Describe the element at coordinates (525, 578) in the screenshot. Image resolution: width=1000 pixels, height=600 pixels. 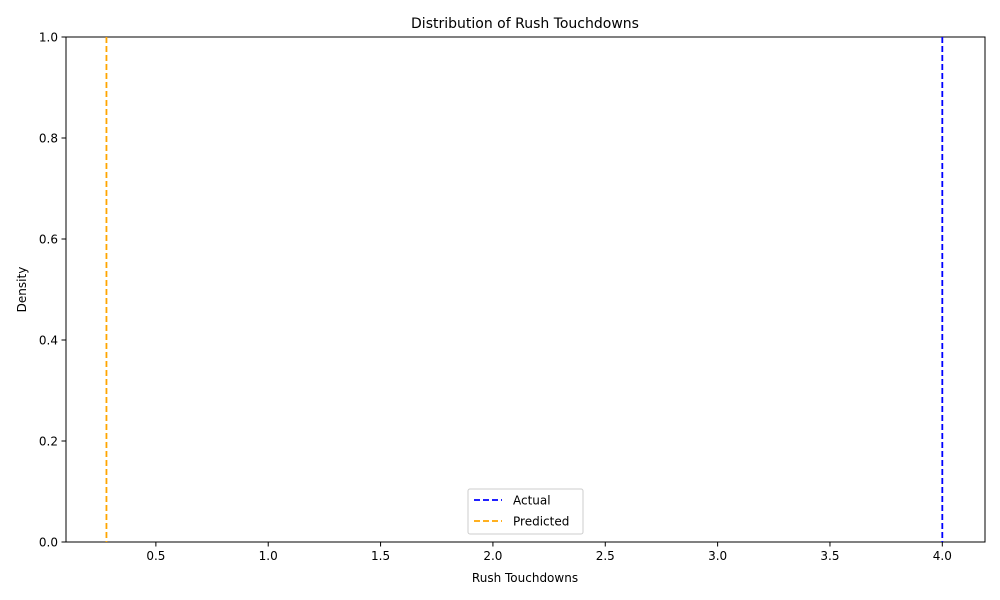
I see `x-axis-label: Rush Touchdowns` at that location.